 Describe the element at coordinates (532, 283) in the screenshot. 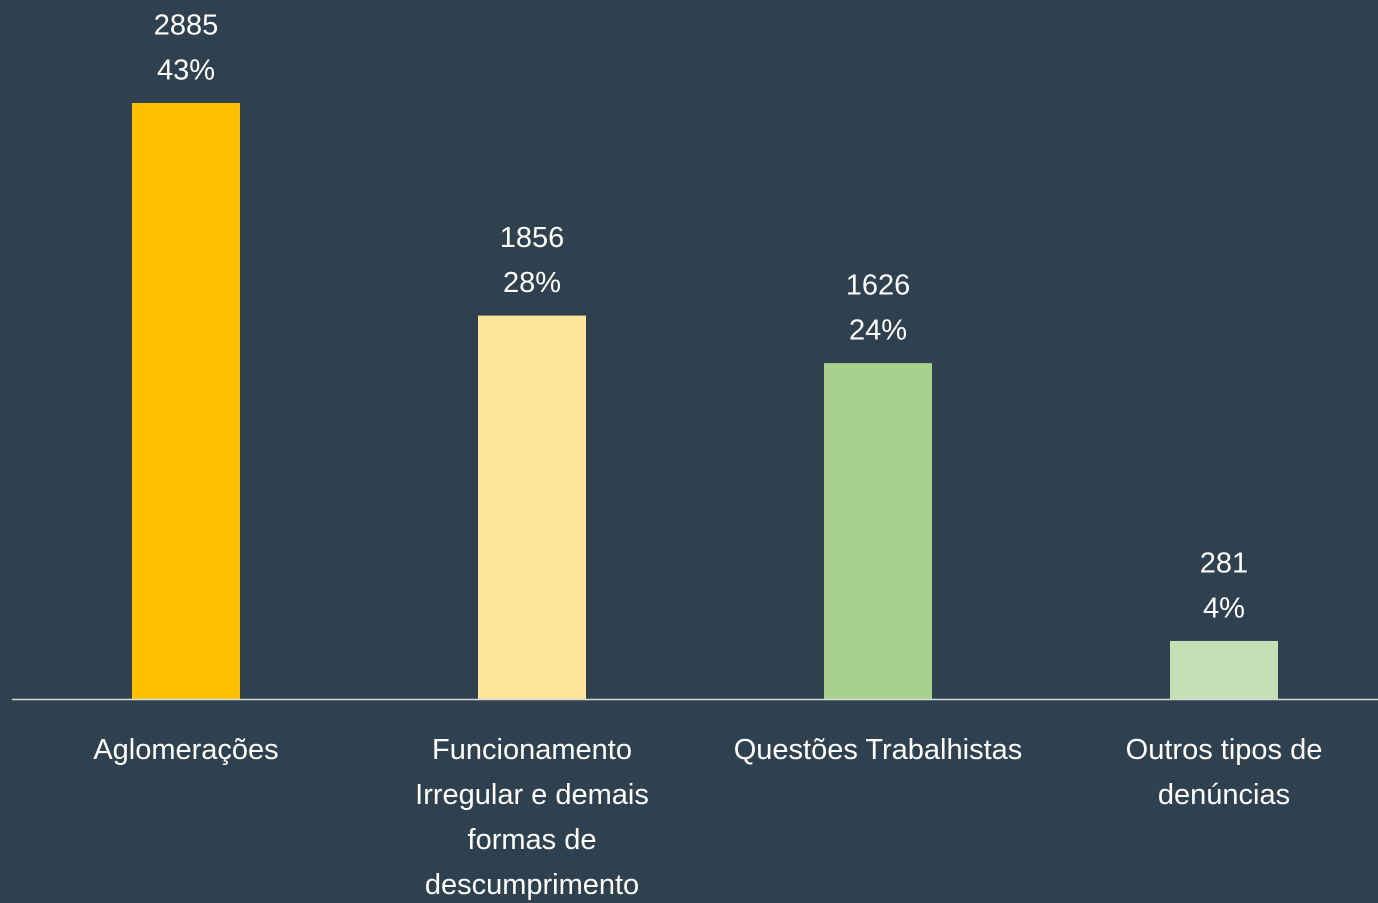

I see `percent-label: 28%` at that location.